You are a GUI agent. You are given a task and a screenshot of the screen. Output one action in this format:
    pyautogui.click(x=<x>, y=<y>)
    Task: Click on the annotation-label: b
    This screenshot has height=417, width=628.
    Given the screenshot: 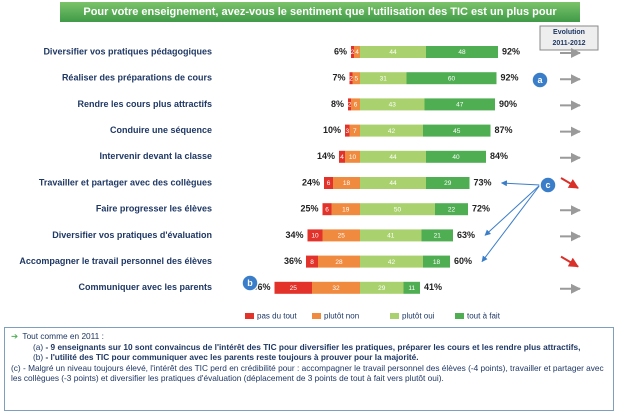 What is the action you would take?
    pyautogui.click(x=250, y=283)
    